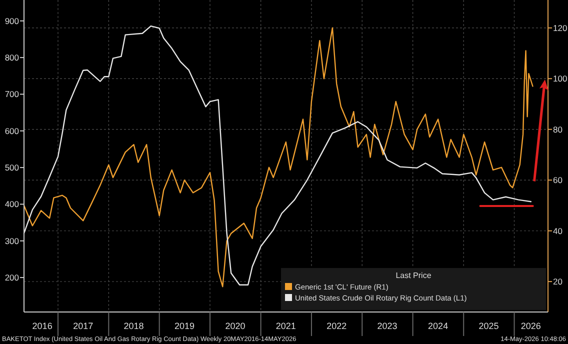 The height and width of the screenshot is (344, 568). What do you see at coordinates (134, 326) in the screenshot?
I see `x-tick-label: 2018` at bounding box center [134, 326].